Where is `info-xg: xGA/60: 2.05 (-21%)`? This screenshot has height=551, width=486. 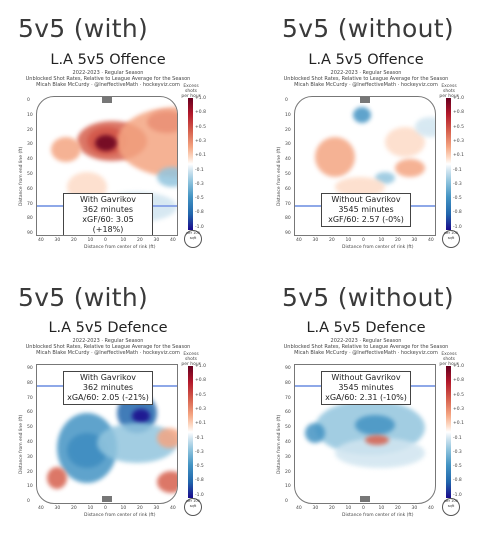 info-xg: xGA/60: 2.05 (-21%) is located at coordinates (108, 397).